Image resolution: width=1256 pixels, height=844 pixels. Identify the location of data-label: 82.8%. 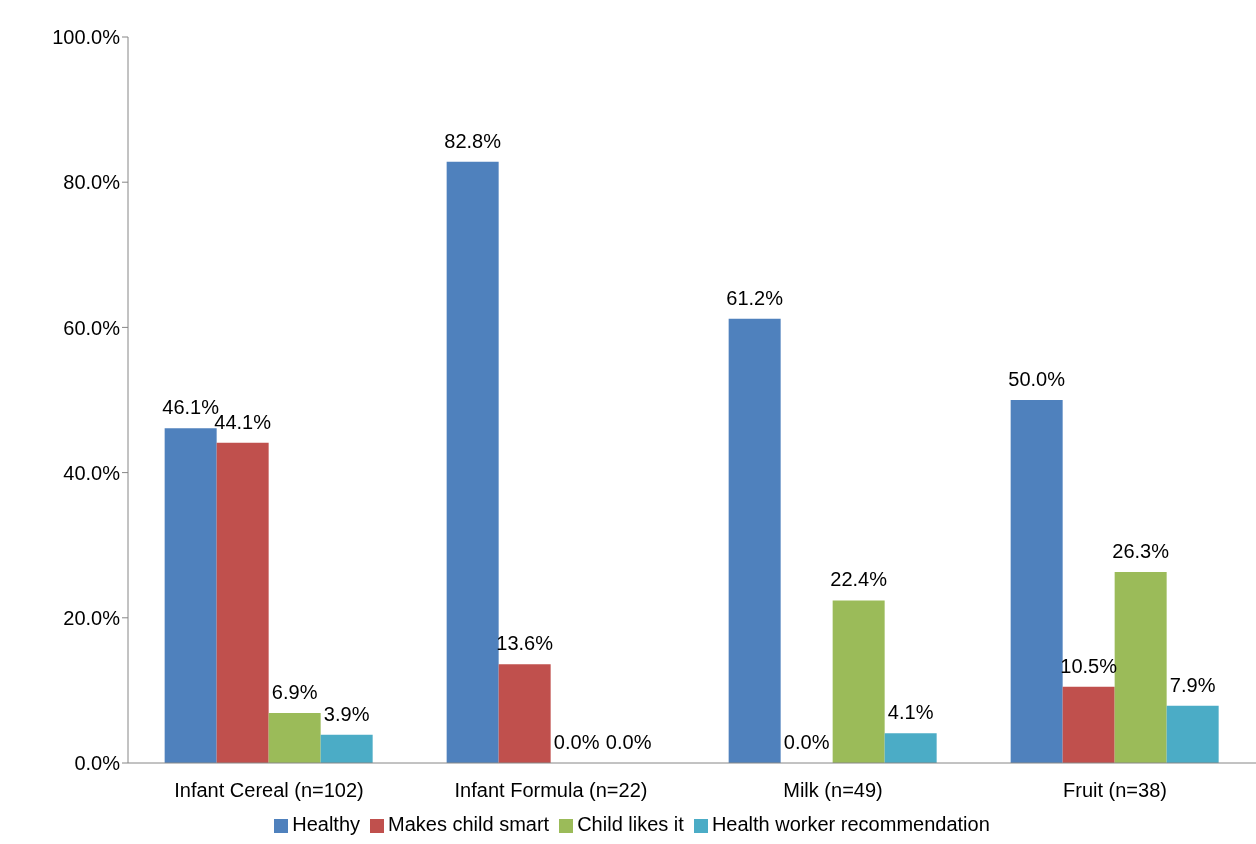
(473, 140).